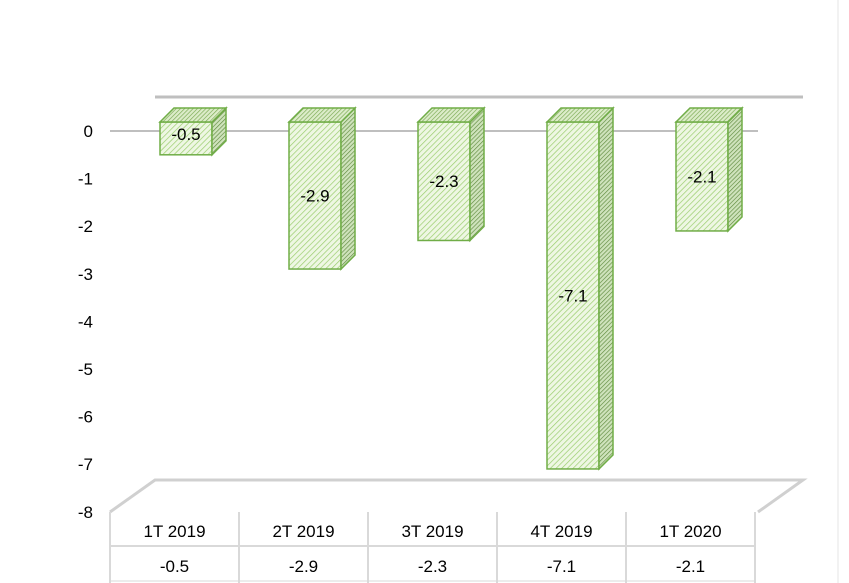  Describe the element at coordinates (85, 512) in the screenshot. I see `y-tick-label: -8` at that location.